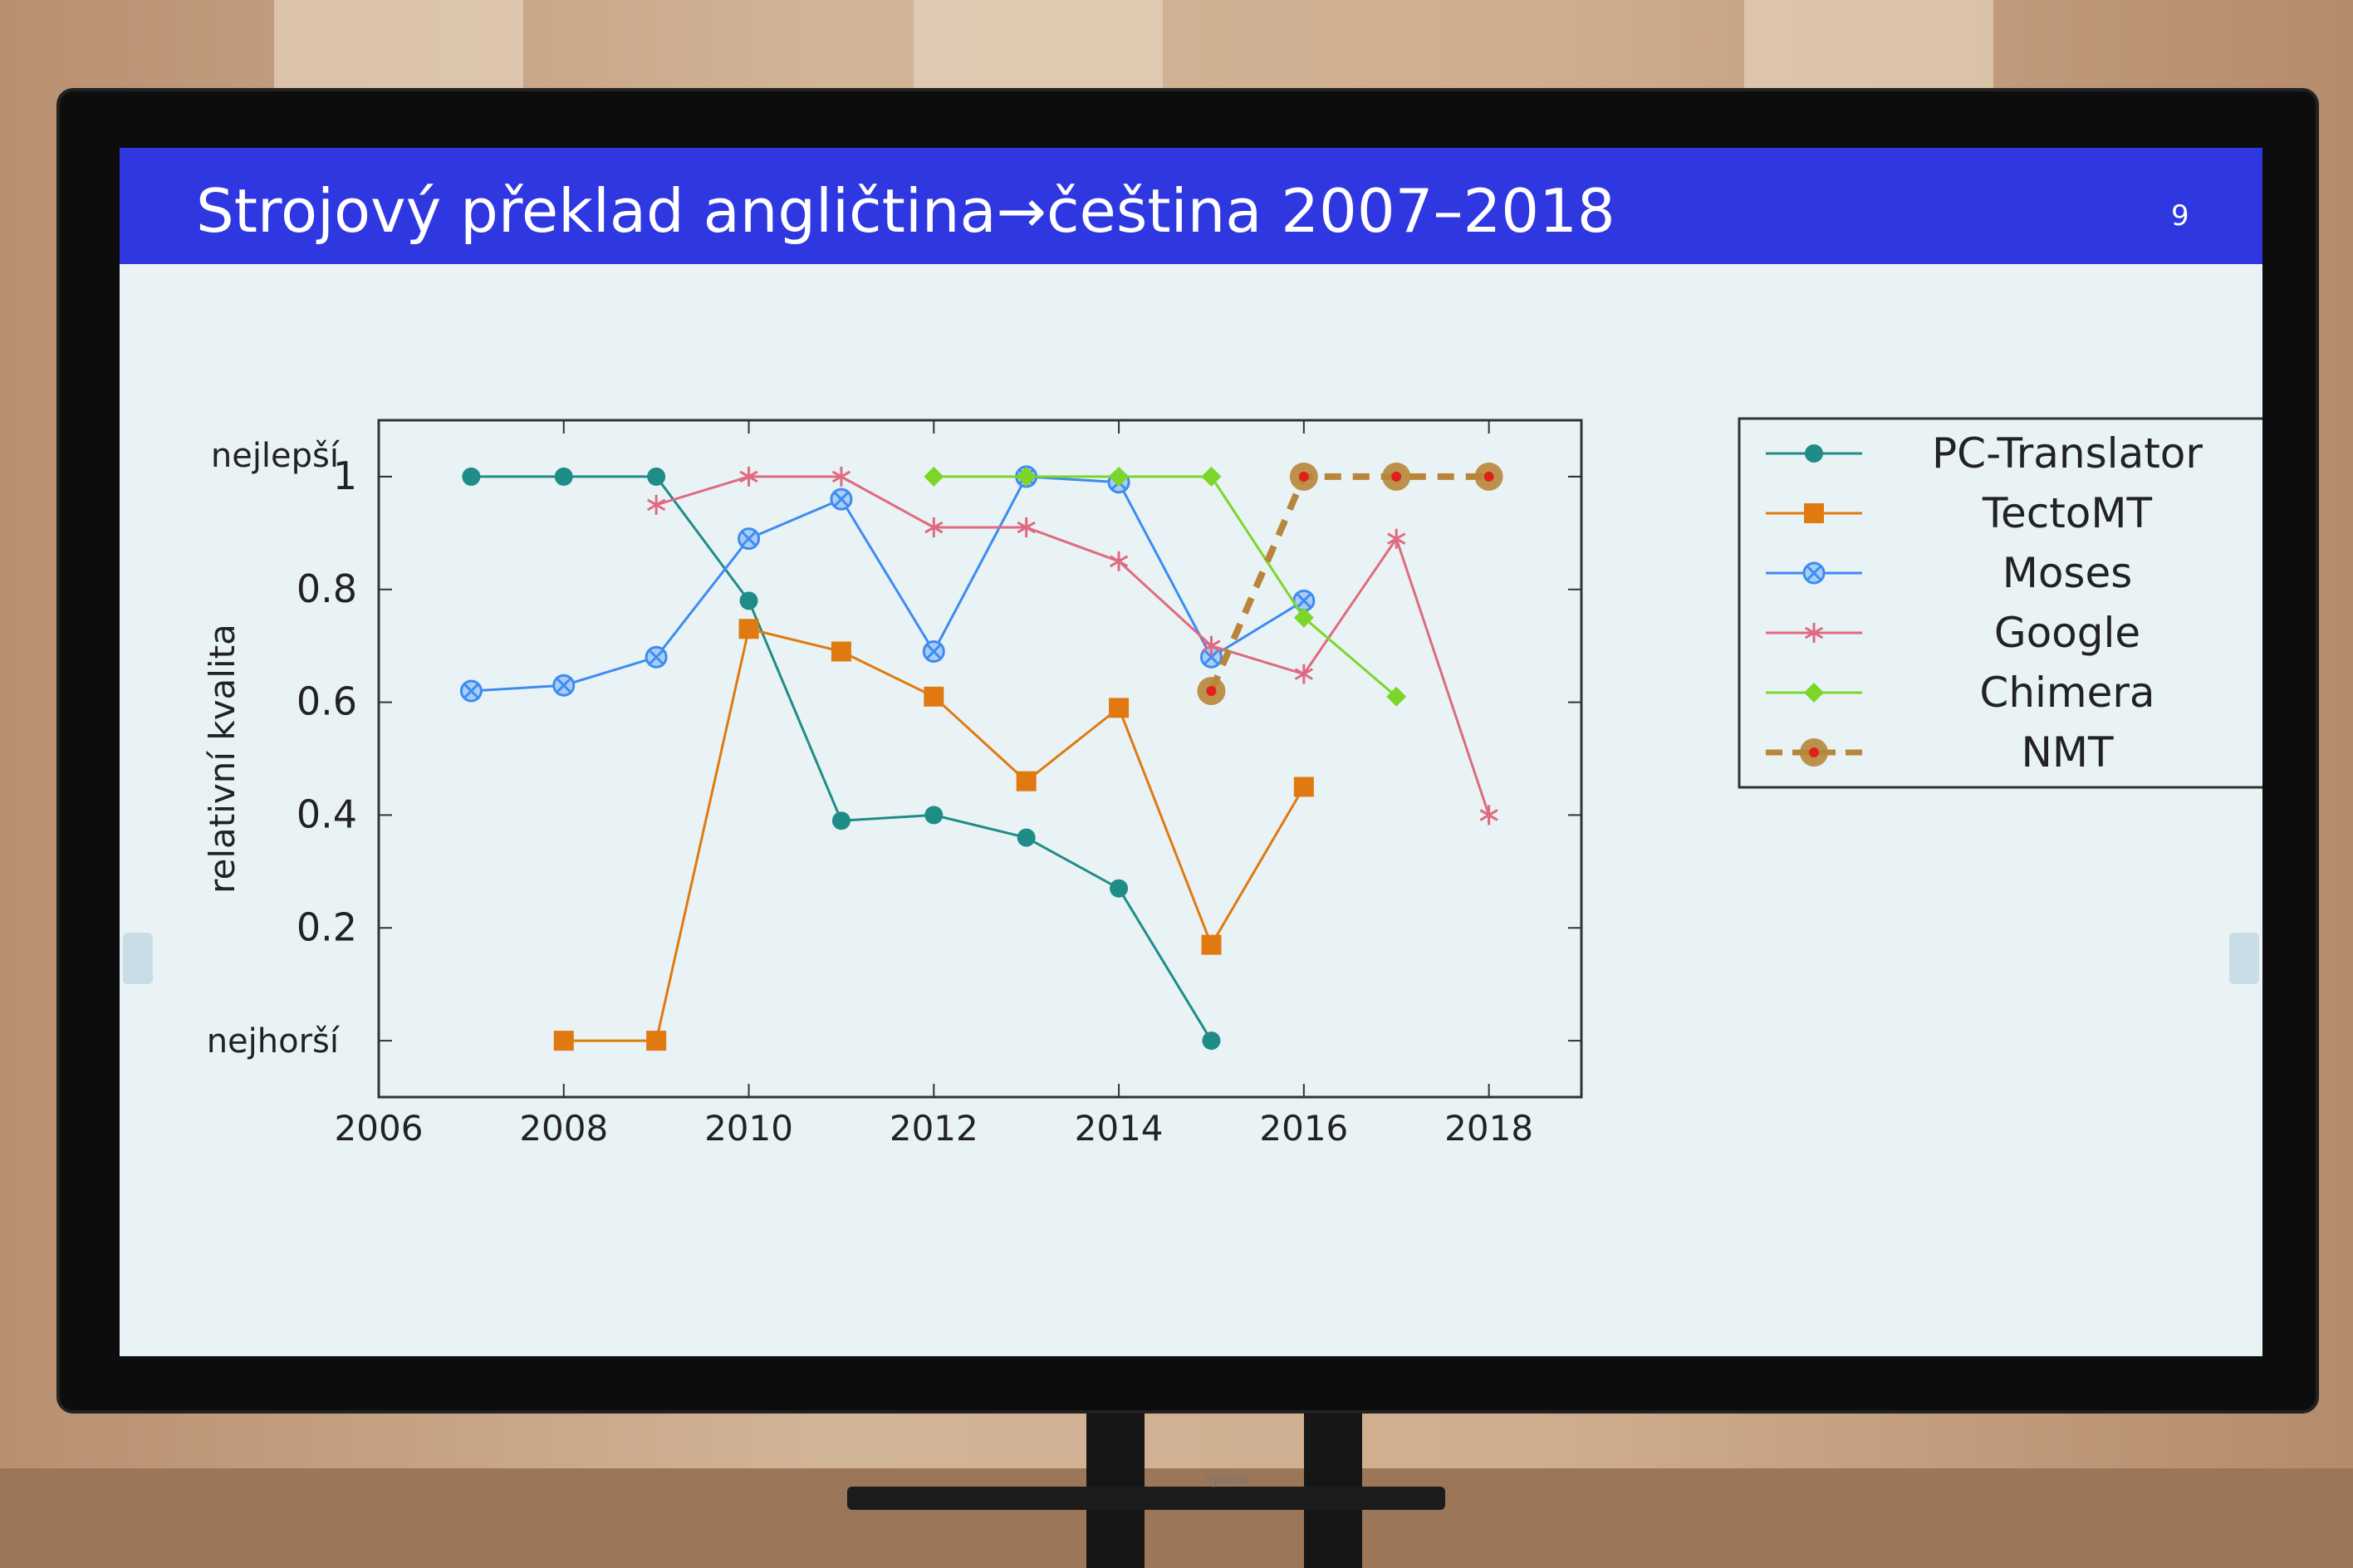 The width and height of the screenshot is (2353, 1568). I want to click on y-top-label: nejlepší, so click(276, 456).